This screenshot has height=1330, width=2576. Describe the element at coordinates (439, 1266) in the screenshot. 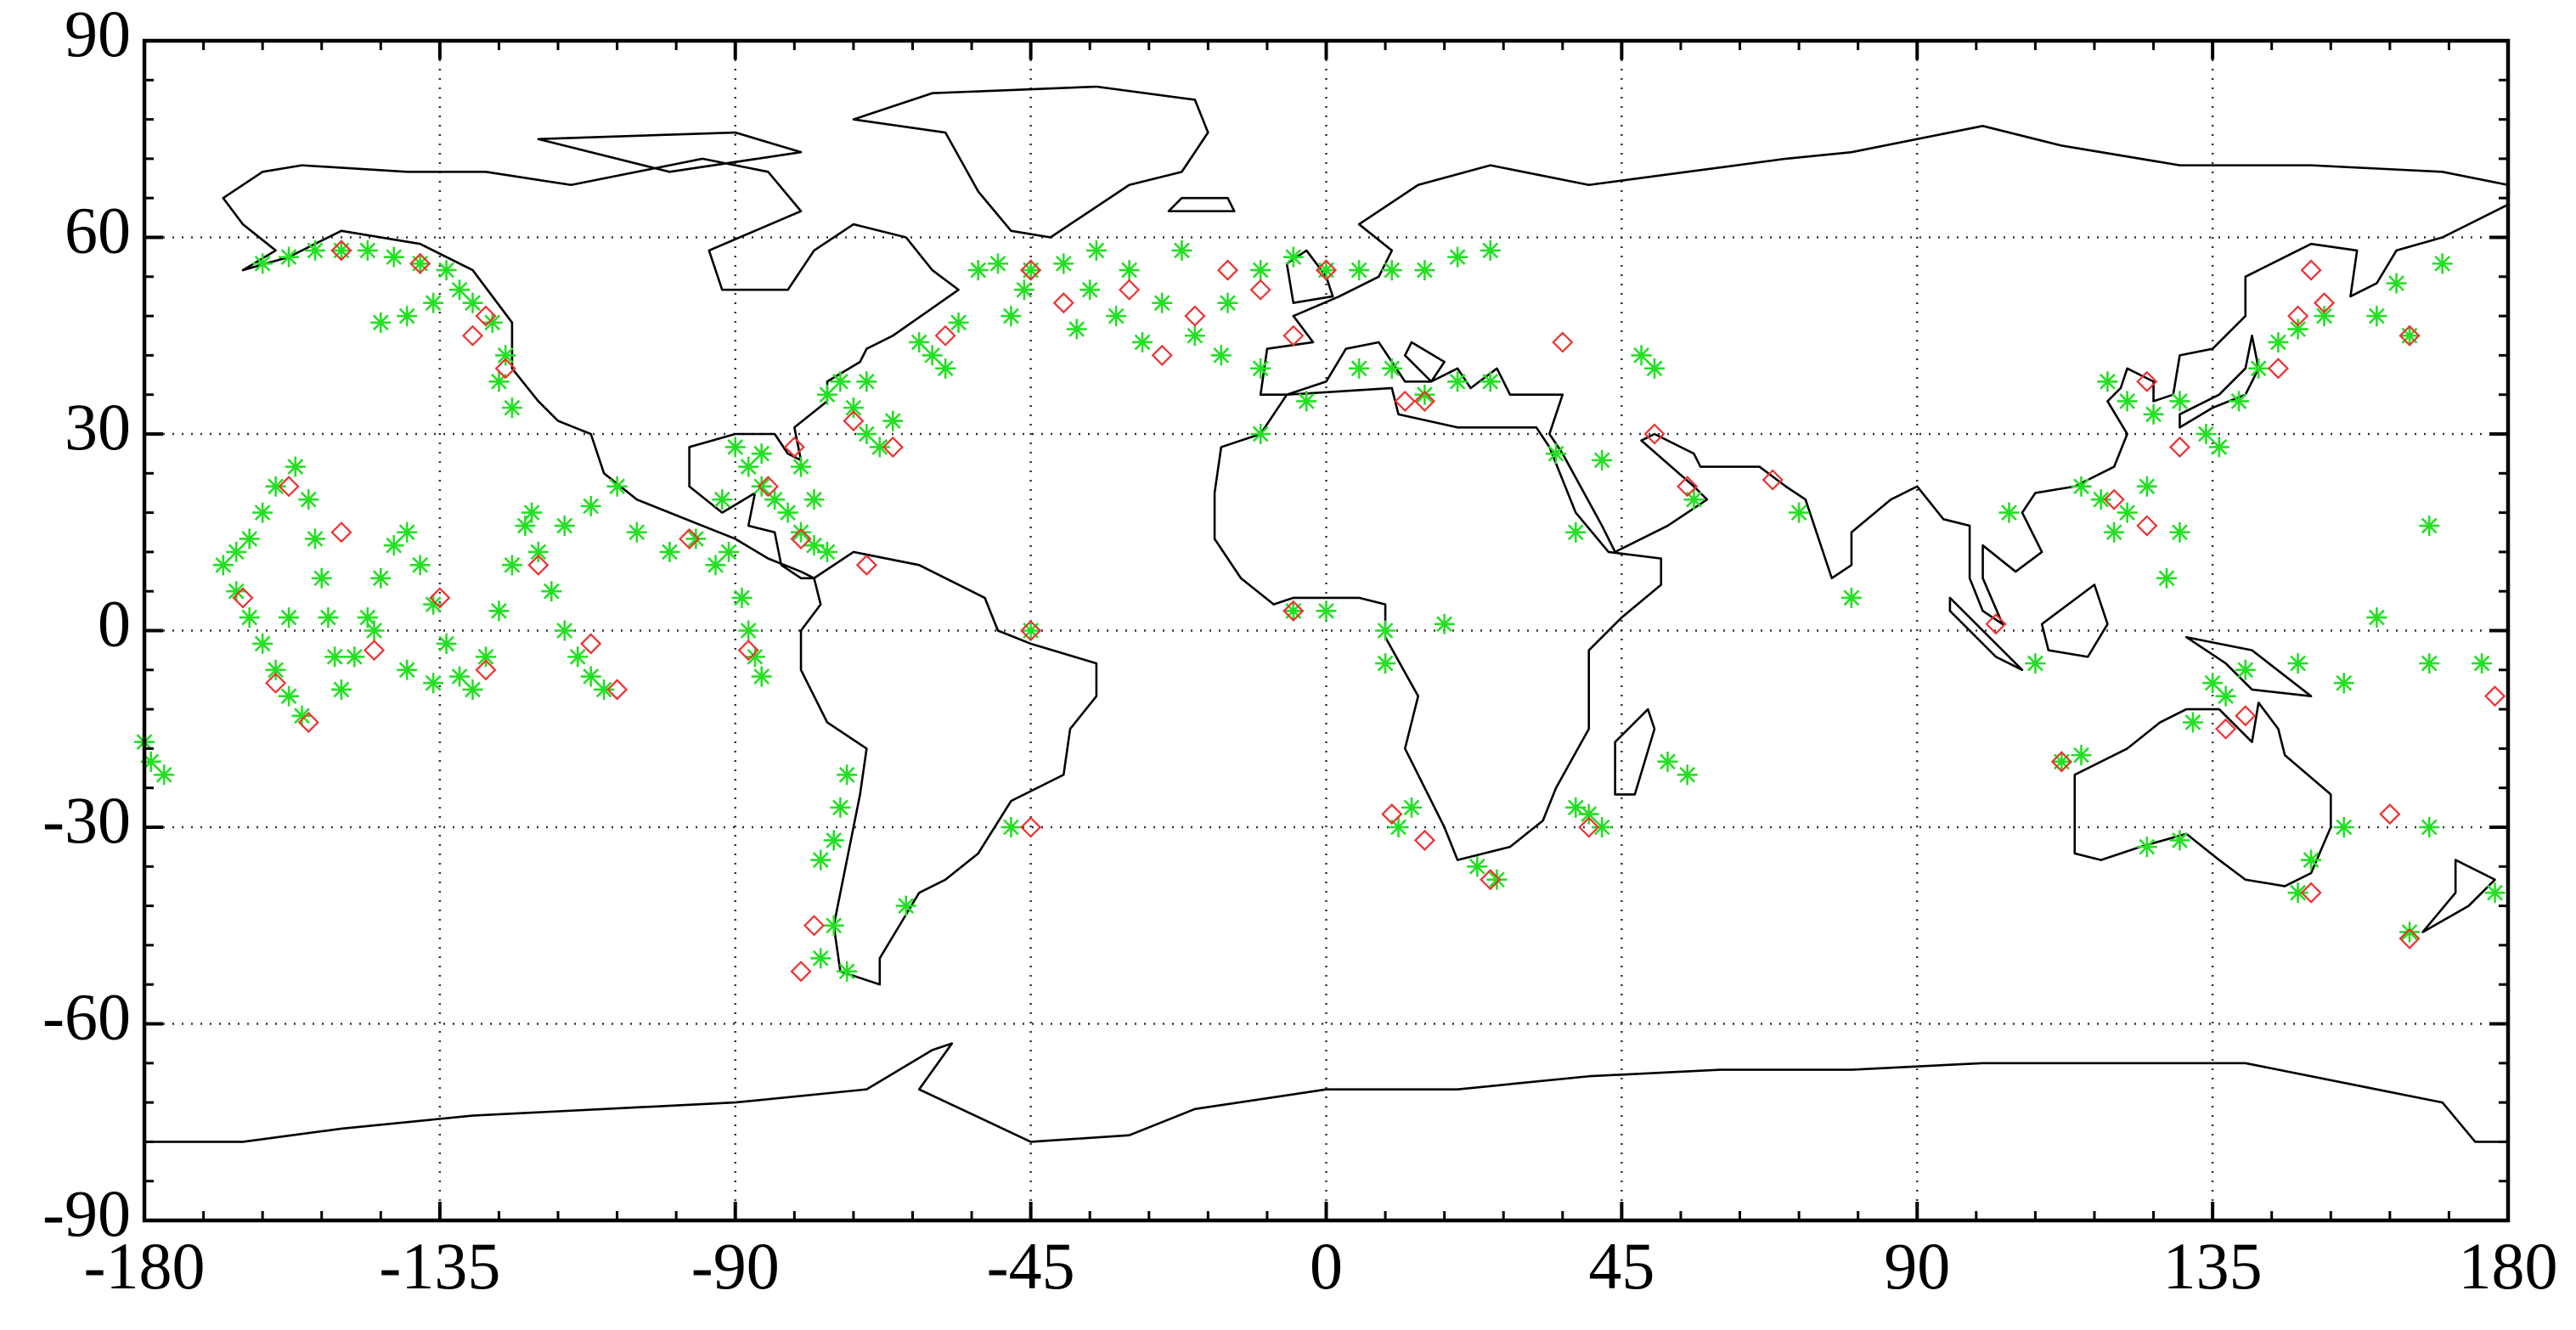

I see `x-tick-label: -135` at that location.